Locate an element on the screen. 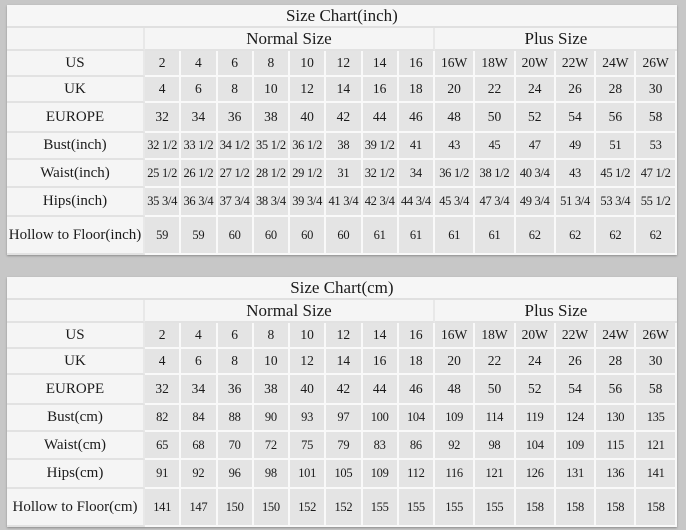 This screenshot has height=530, width=686. size-value-cell: 50 is located at coordinates (495, 390).